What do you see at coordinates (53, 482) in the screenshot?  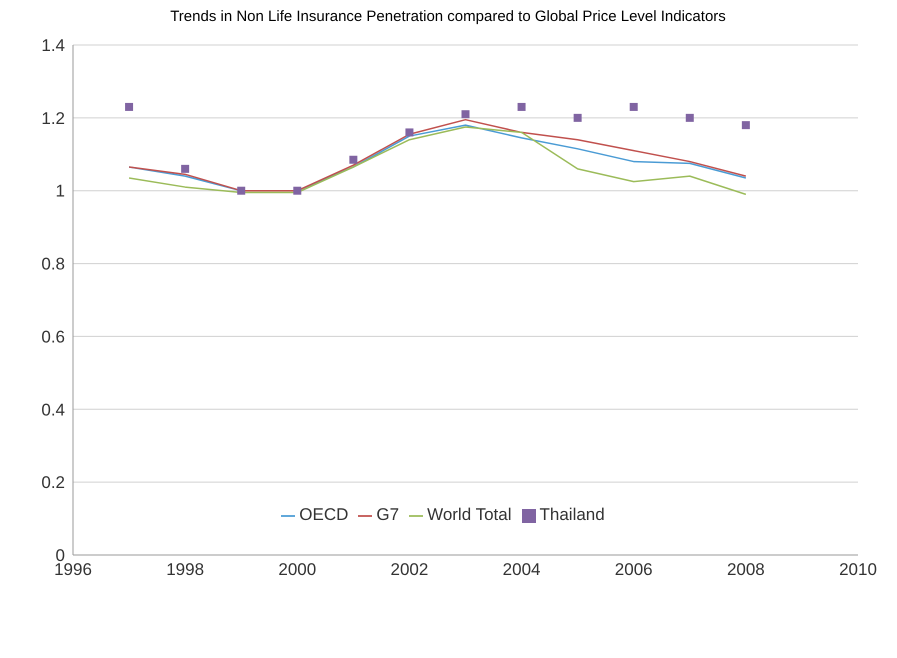 I see `y-tick-label: 0.2` at bounding box center [53, 482].